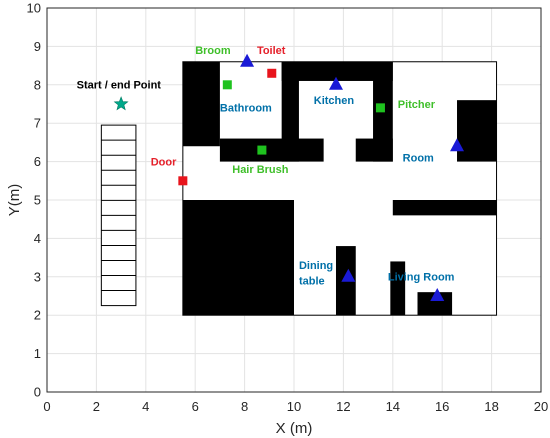 This screenshot has height=438, width=550. What do you see at coordinates (37, 123) in the screenshot?
I see `y-tick-label: 7` at bounding box center [37, 123].